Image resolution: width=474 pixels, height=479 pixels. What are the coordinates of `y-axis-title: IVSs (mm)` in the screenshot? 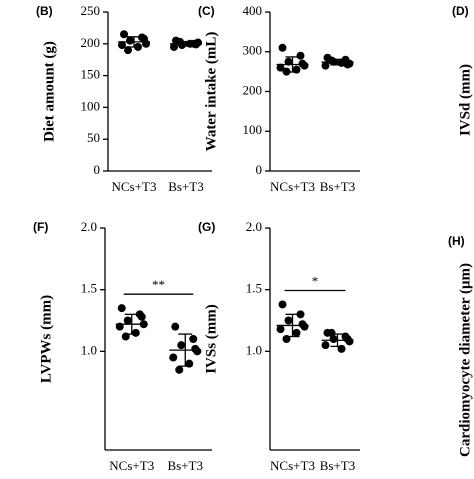 It's located at (211, 339).